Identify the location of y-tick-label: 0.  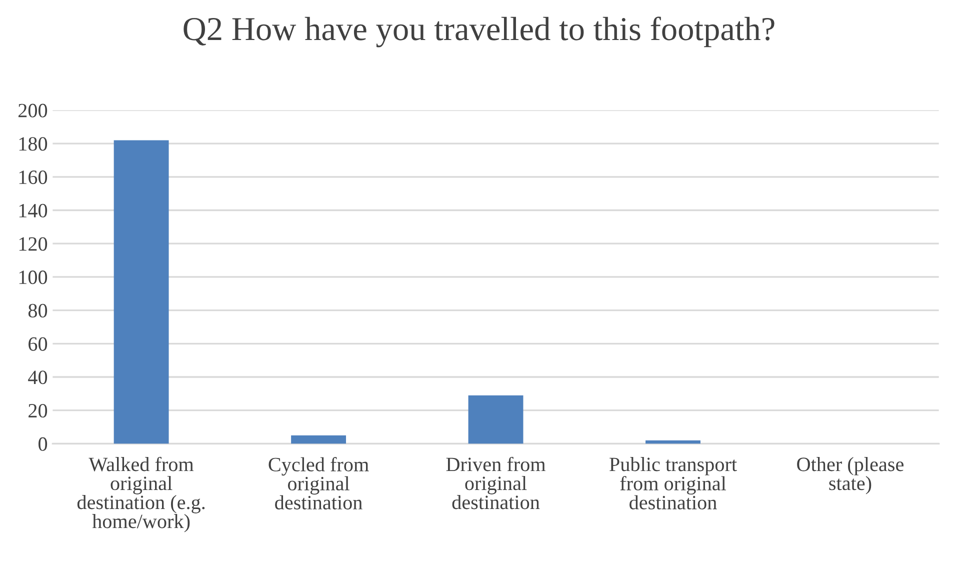
(43, 444).